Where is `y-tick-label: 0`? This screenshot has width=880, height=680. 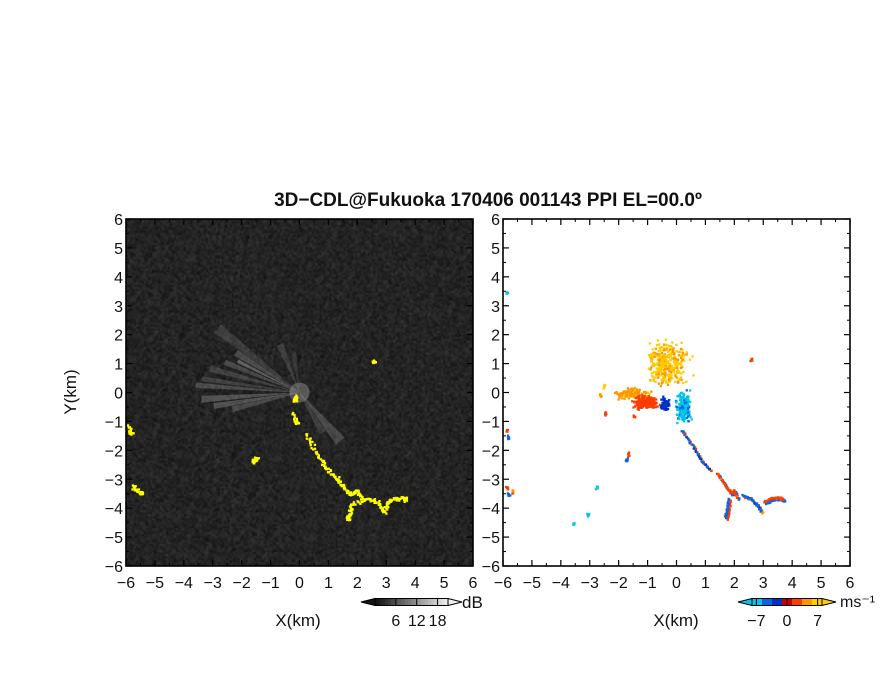
y-tick-label: 0 is located at coordinates (495, 394).